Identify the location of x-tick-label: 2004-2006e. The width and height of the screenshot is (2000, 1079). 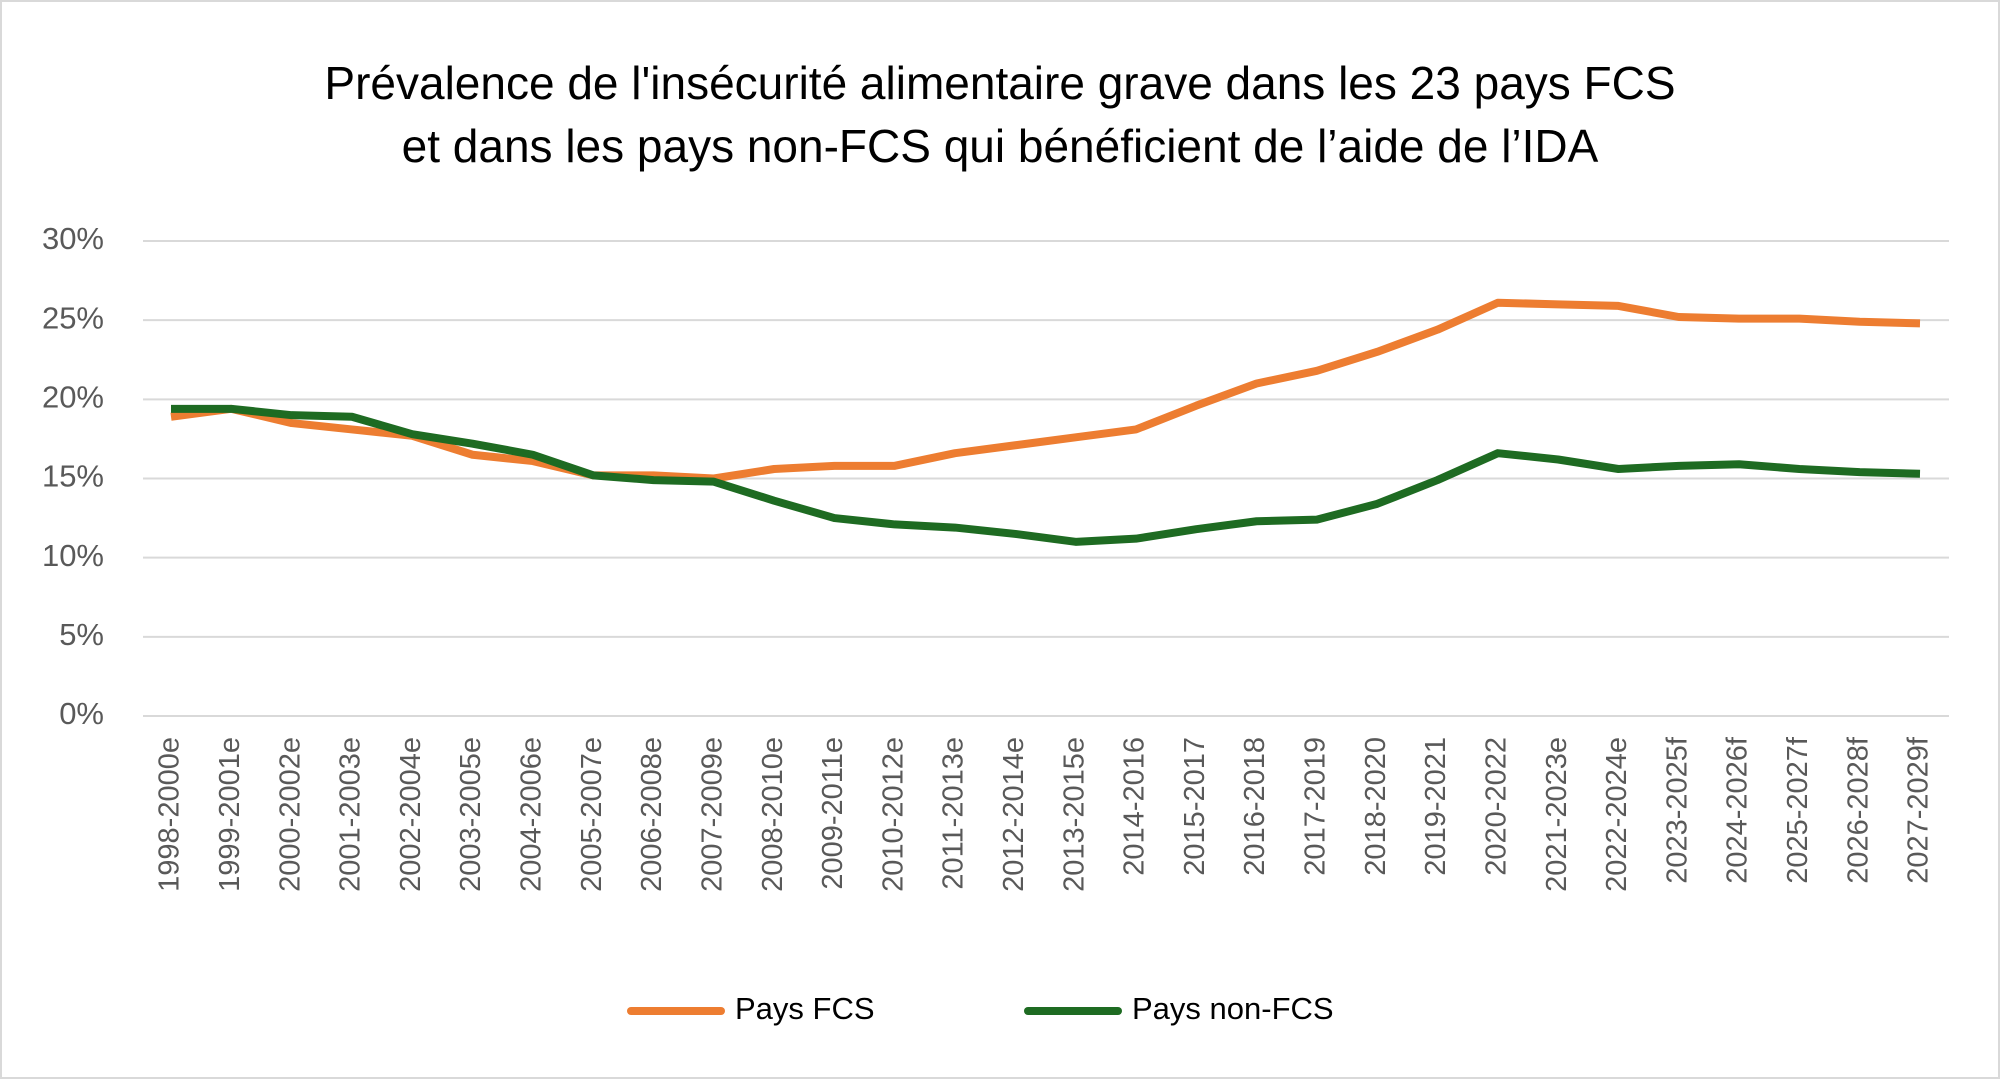
(532, 814).